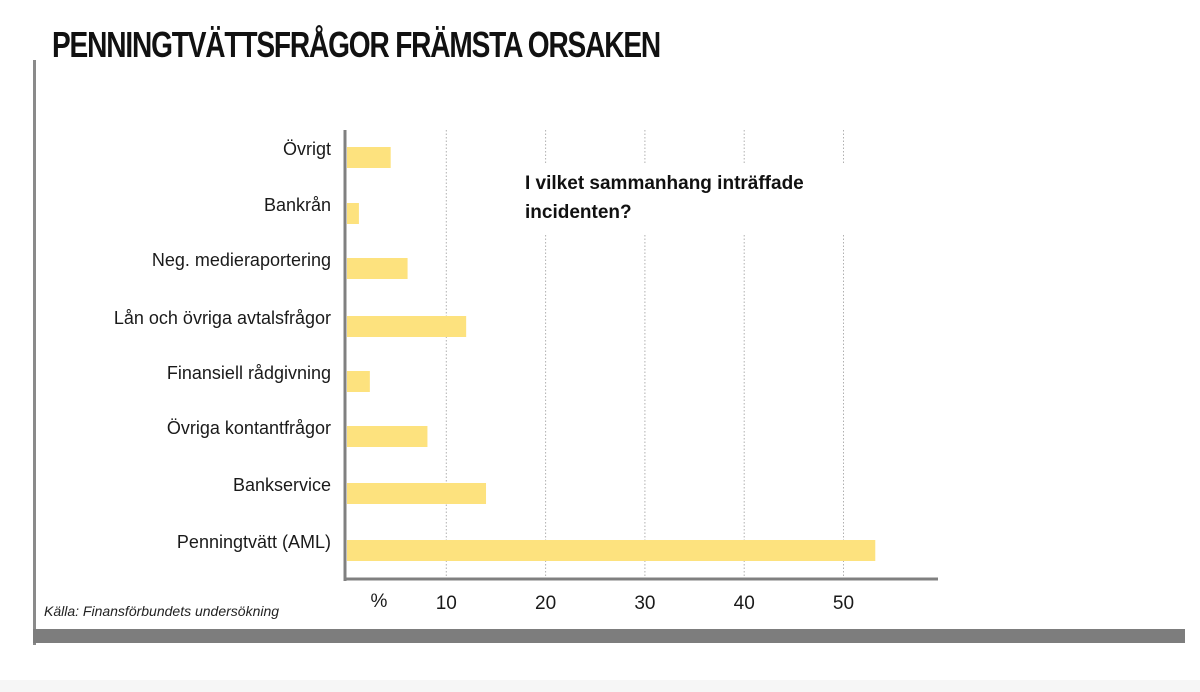 The image size is (1200, 692). I want to click on chart-title: PENNINGTVÄTTSFRÅGOR FRÄMSTA ORSAKEN, so click(356, 44).